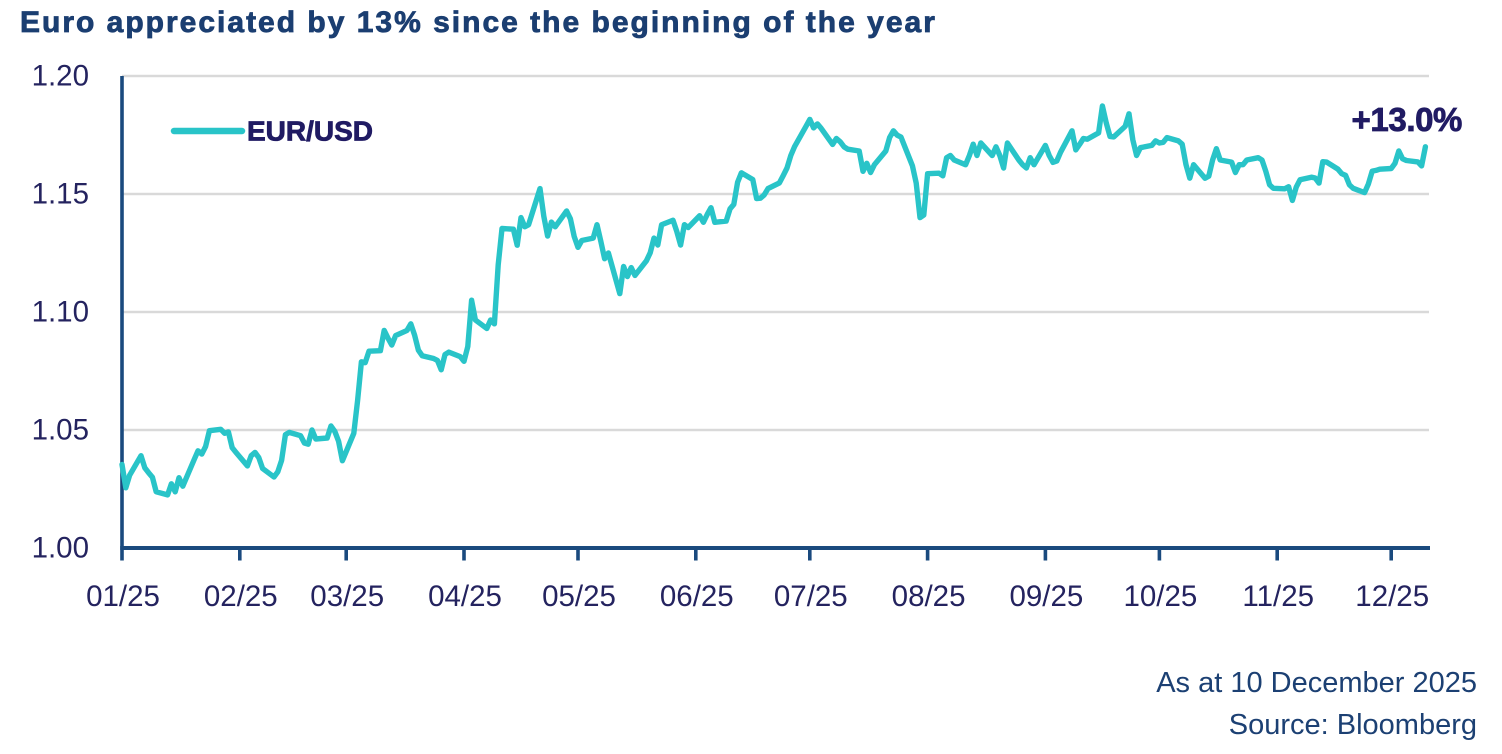  What do you see at coordinates (60, 548) in the screenshot?
I see `svg-text: 1.00` at bounding box center [60, 548].